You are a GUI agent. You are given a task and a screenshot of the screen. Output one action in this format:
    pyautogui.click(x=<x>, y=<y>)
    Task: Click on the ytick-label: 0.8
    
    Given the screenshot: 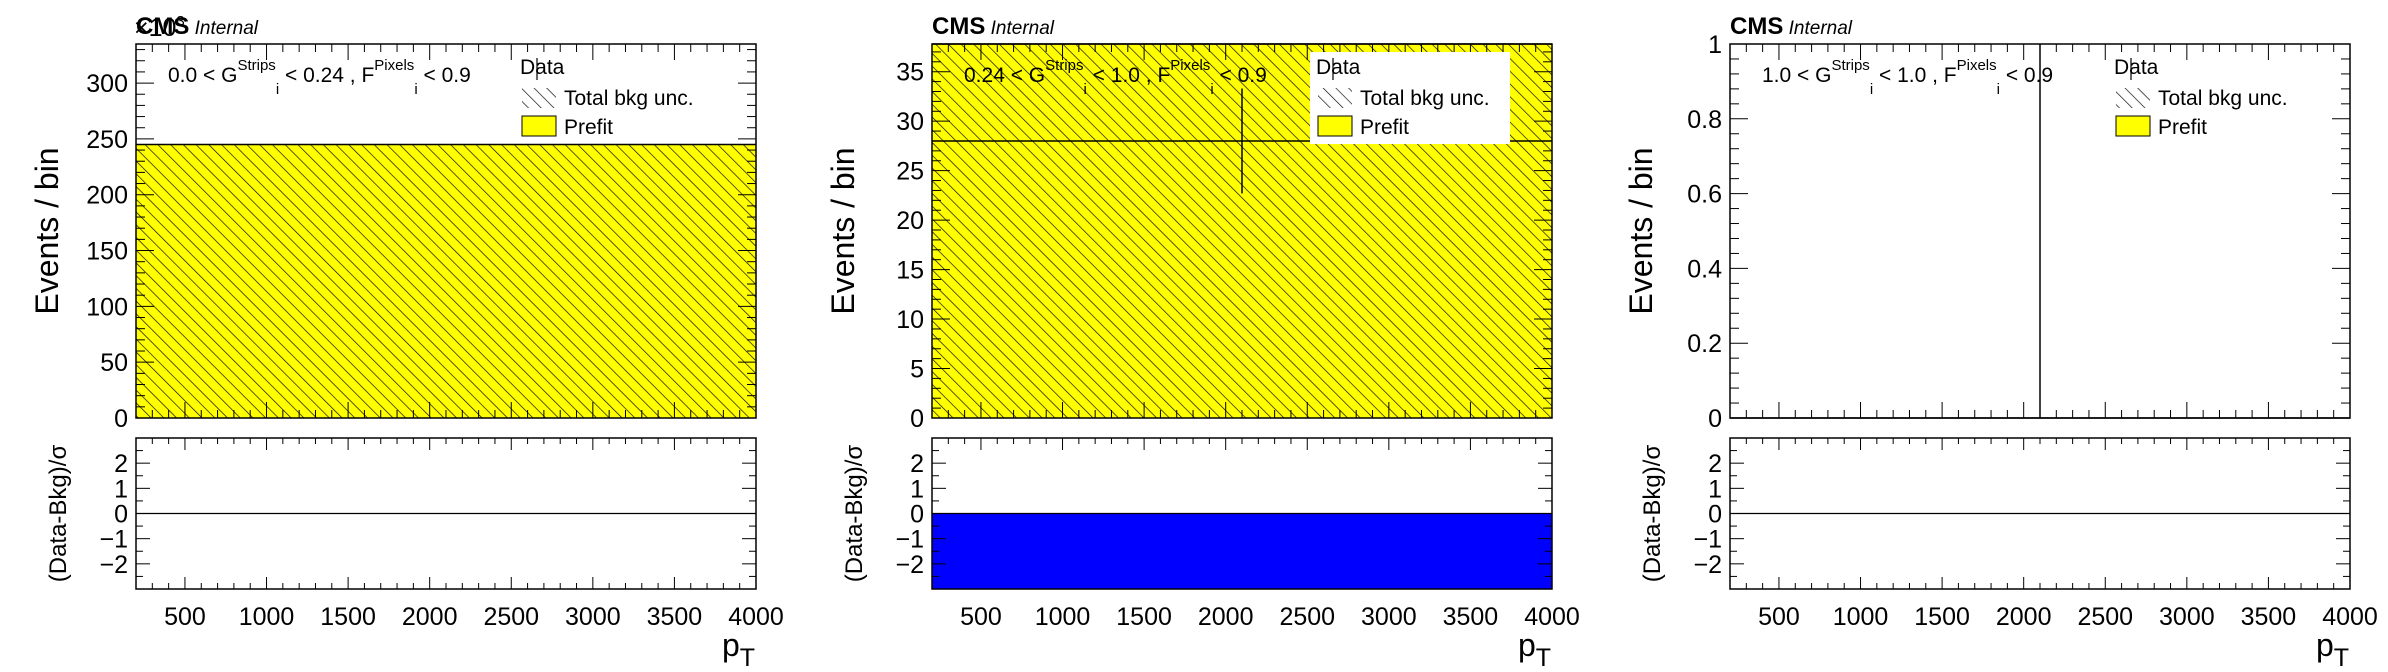 What is the action you would take?
    pyautogui.click(x=1704, y=120)
    